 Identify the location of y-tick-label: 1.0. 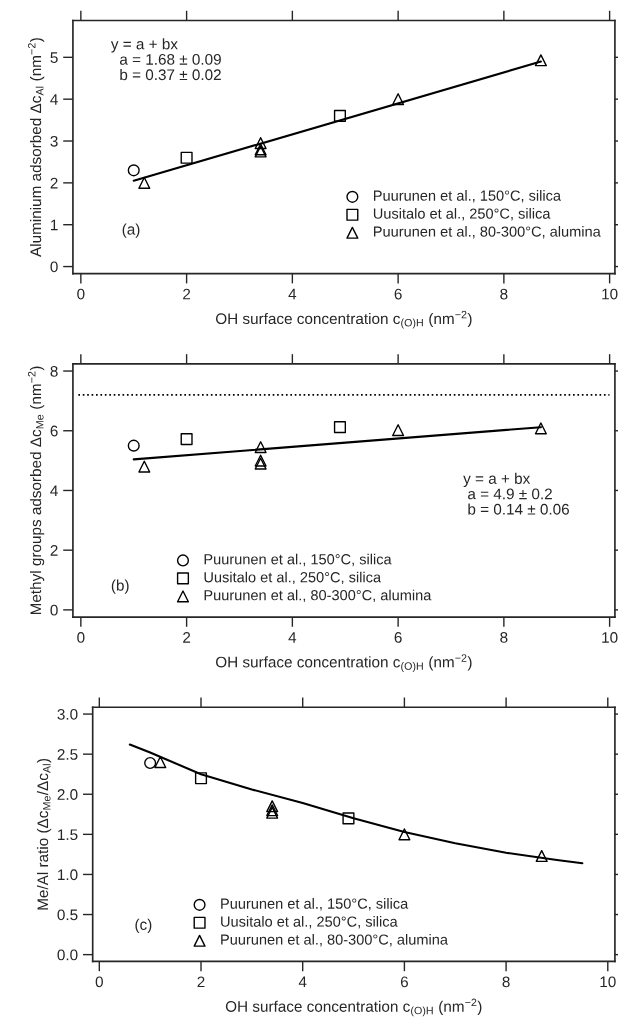
(68, 875).